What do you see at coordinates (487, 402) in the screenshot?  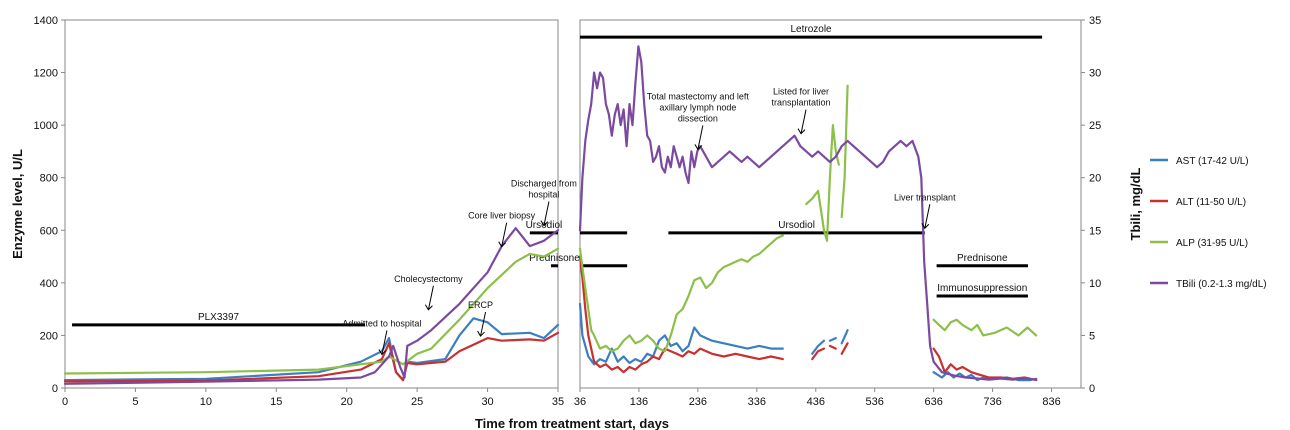 I see `x-left-tick-label: 30` at bounding box center [487, 402].